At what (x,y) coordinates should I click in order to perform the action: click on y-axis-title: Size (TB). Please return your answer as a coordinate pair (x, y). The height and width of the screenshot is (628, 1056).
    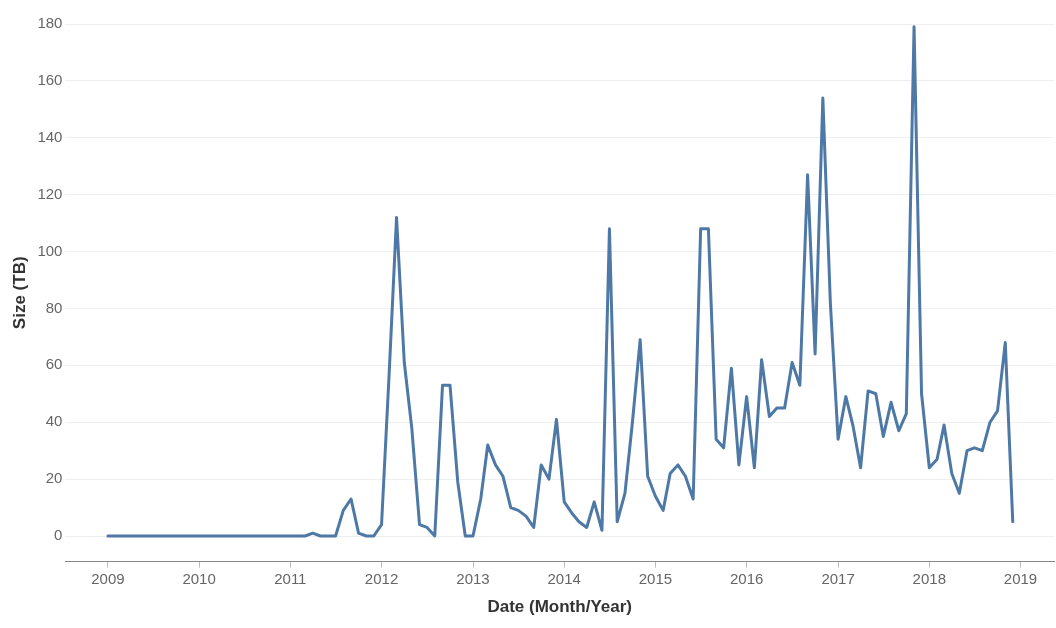
    Looking at the image, I should click on (19, 293).